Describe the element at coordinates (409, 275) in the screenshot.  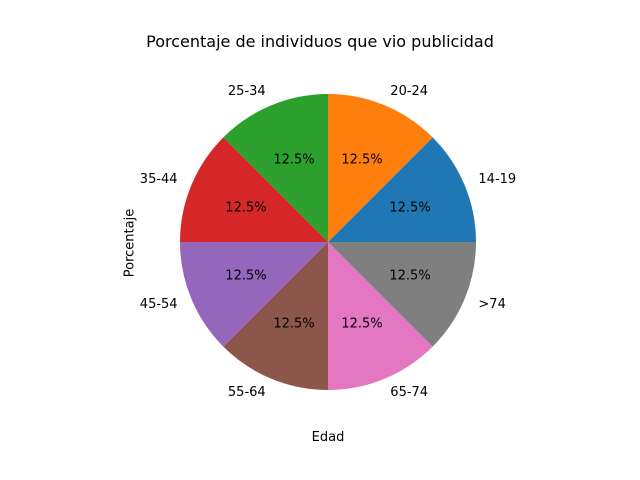
I see `slice-value-74: 12.5%` at that location.